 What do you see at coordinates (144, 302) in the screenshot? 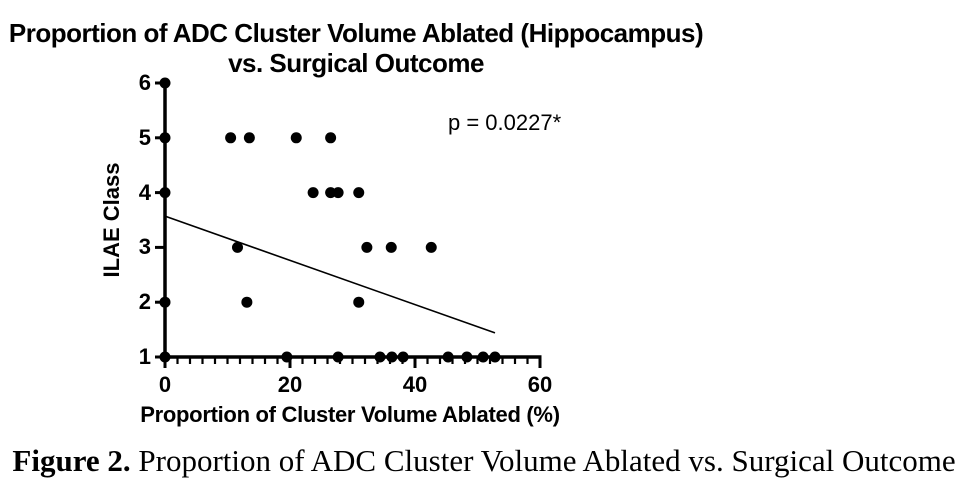
I see `y-tick-label: 2` at bounding box center [144, 302].